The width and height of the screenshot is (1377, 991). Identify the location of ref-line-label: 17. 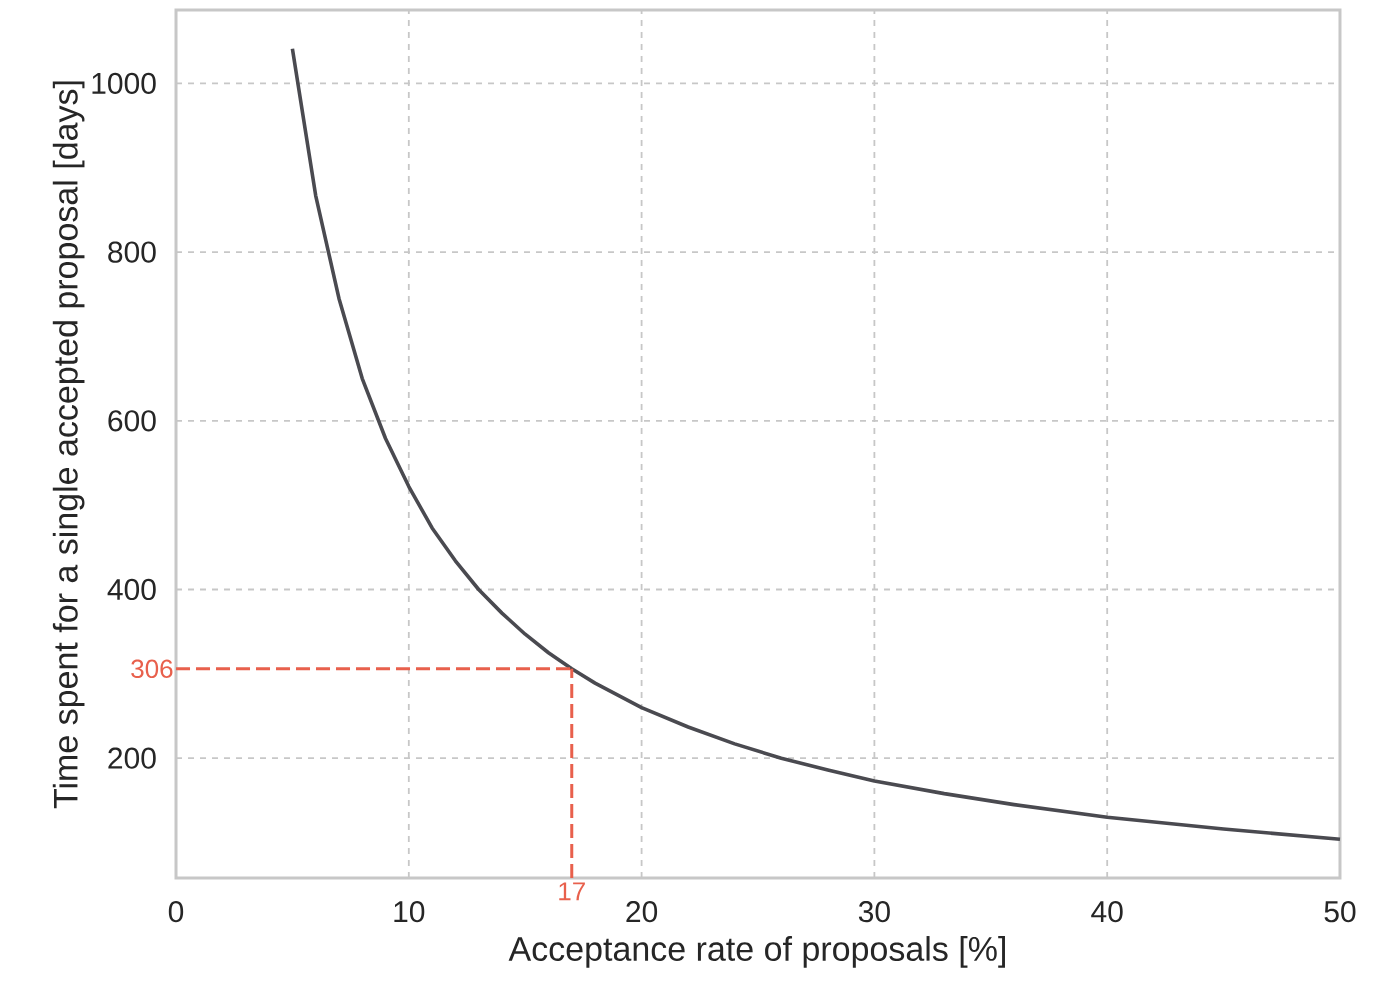
(572, 891).